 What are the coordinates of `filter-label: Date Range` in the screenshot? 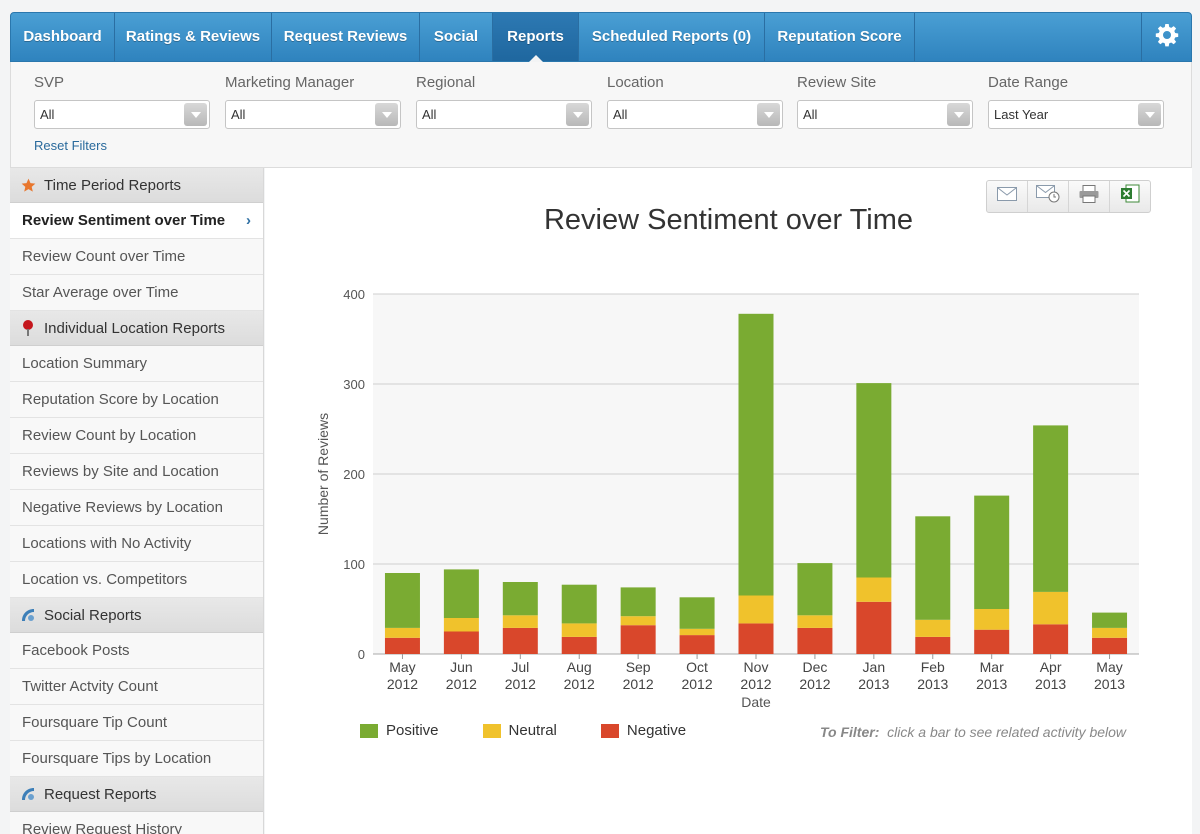 It's located at (1028, 82).